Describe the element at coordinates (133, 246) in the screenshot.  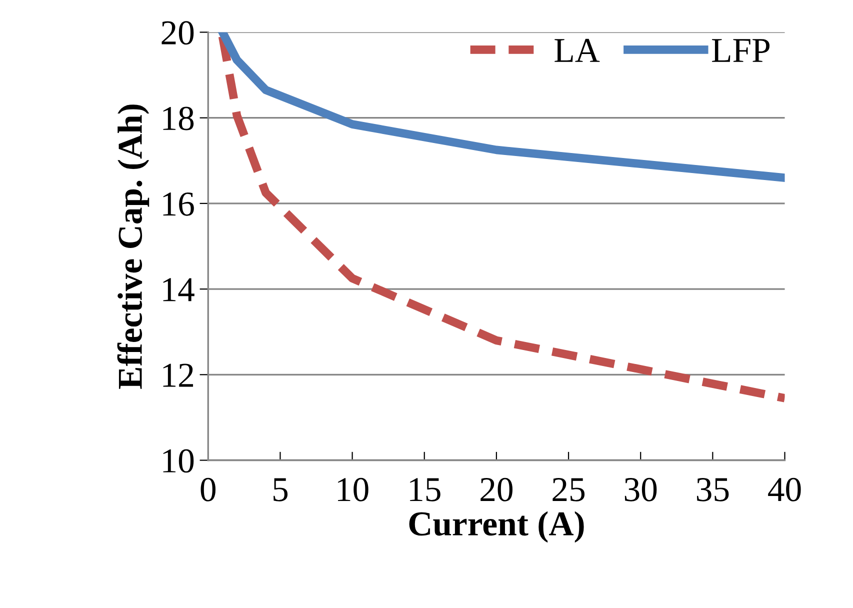
I see `y-axis-title: Effective Cap. (Ah)` at that location.